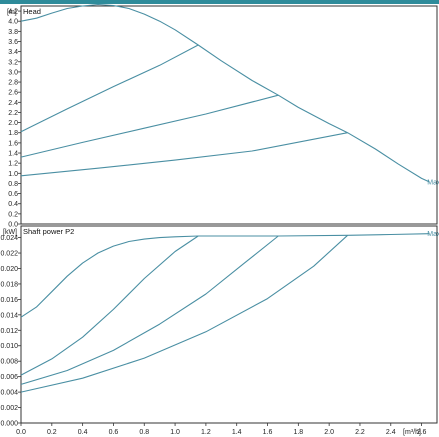 The width and height of the screenshot is (439, 437). I want to click on x-tick-label: 0.4, so click(83, 432).